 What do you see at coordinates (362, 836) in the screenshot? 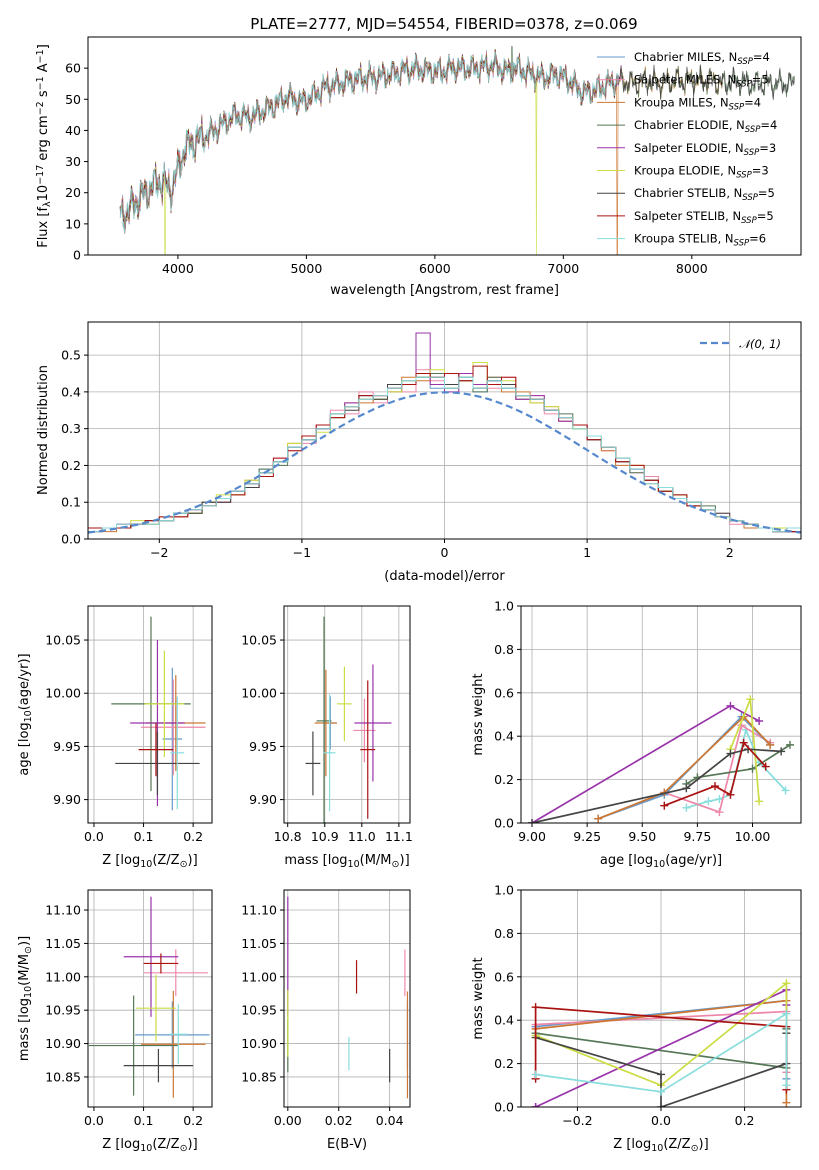
I see `x-tick-label: 11.0` at bounding box center [362, 836].